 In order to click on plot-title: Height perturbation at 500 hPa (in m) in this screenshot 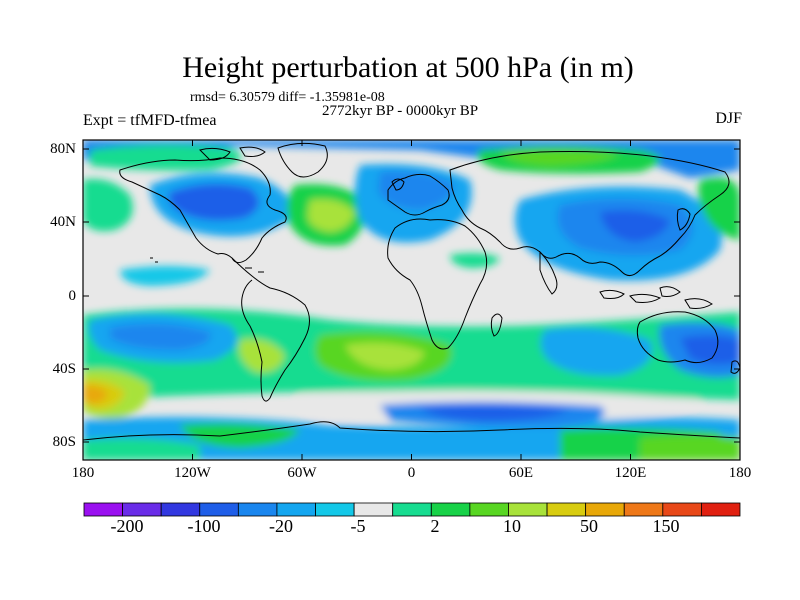, I will do `click(408, 67)`.